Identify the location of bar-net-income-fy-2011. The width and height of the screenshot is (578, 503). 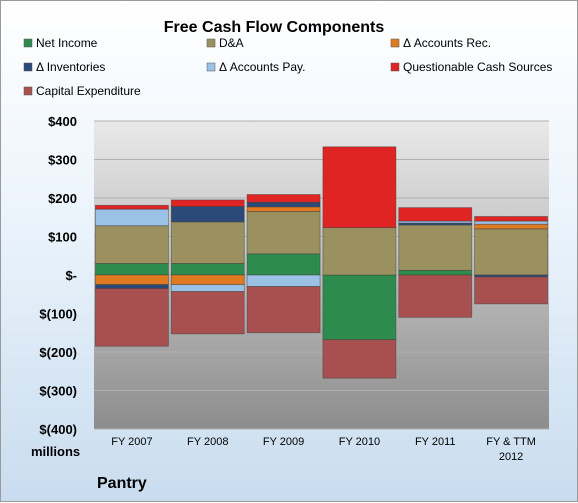
(435, 272).